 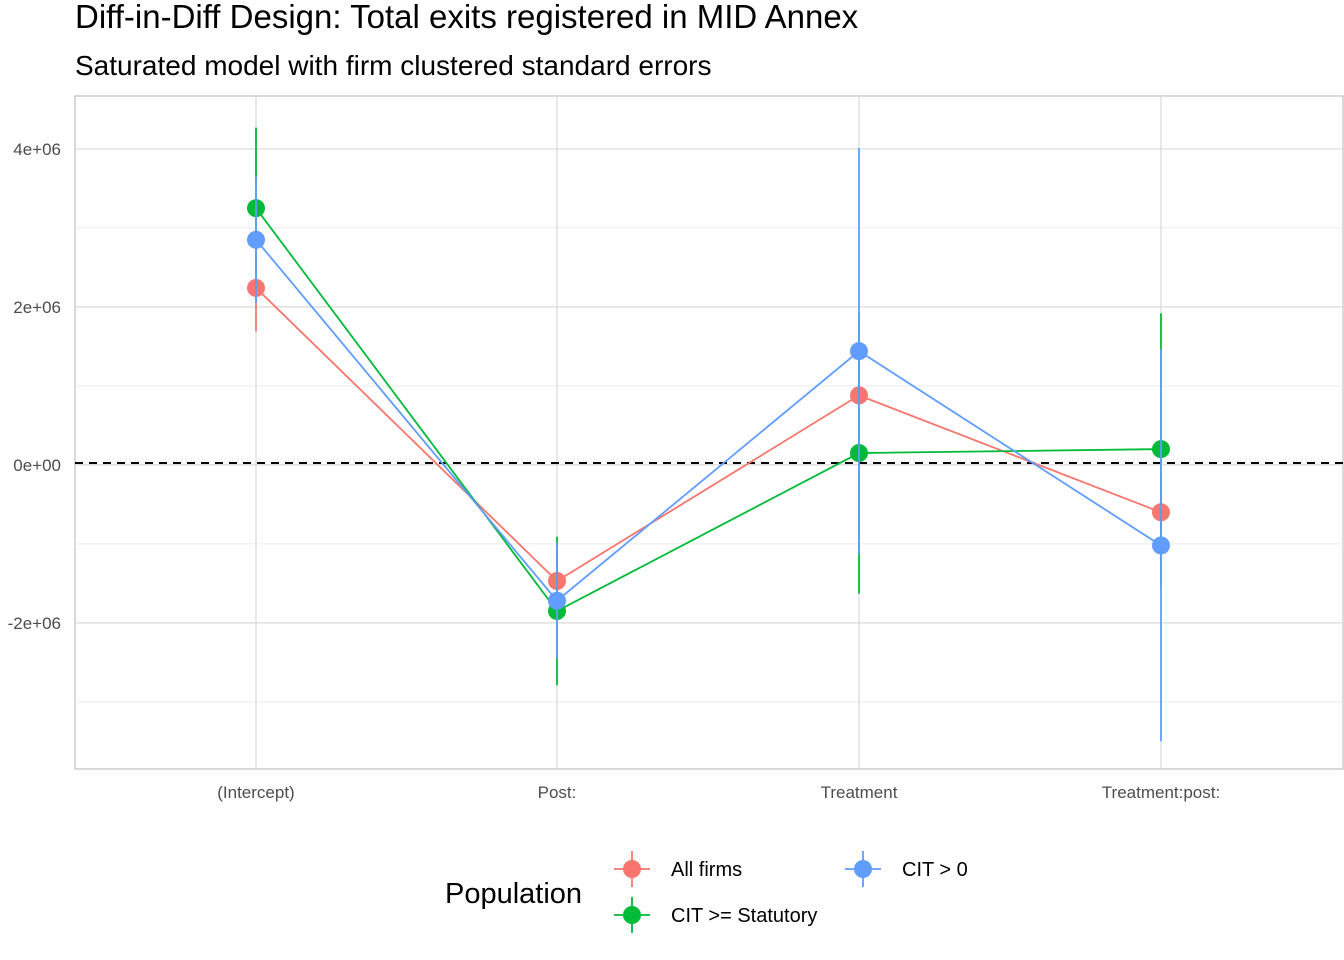 What do you see at coordinates (744, 916) in the screenshot?
I see `legend-label: CIT >= Statutory` at bounding box center [744, 916].